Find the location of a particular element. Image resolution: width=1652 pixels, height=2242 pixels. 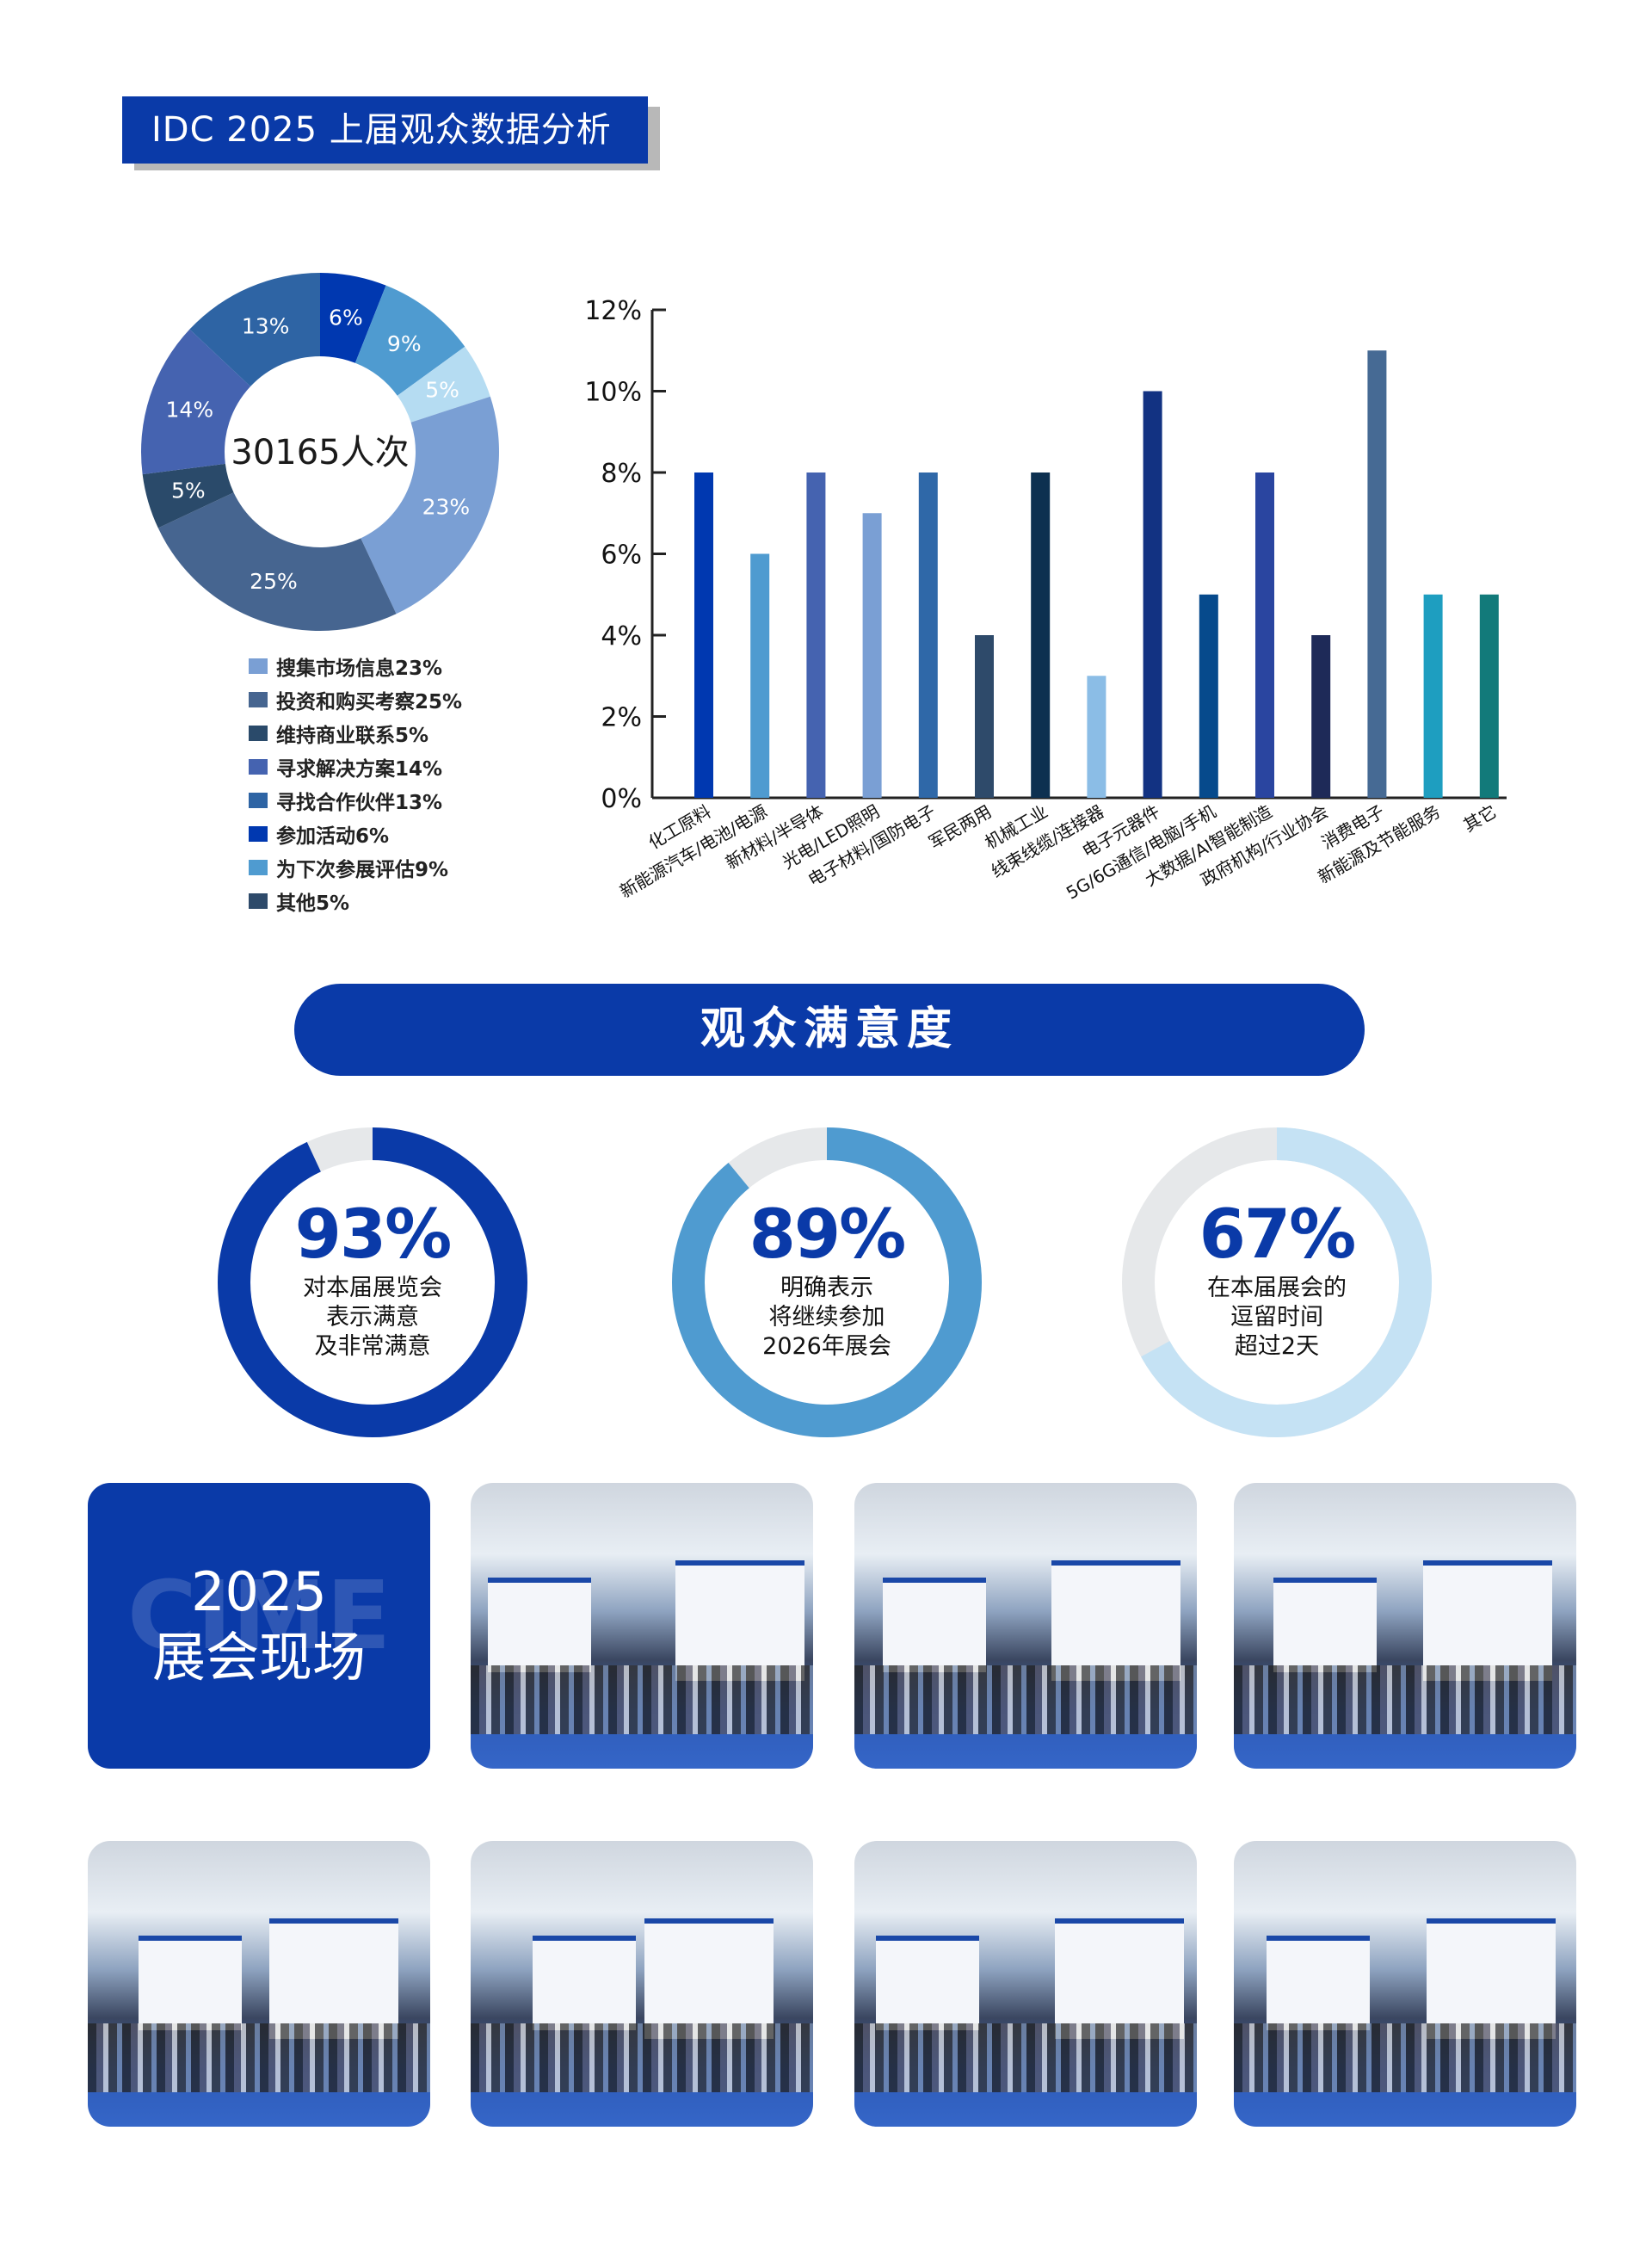

ring-caption: 对本届展览会 is located at coordinates (372, 1288).